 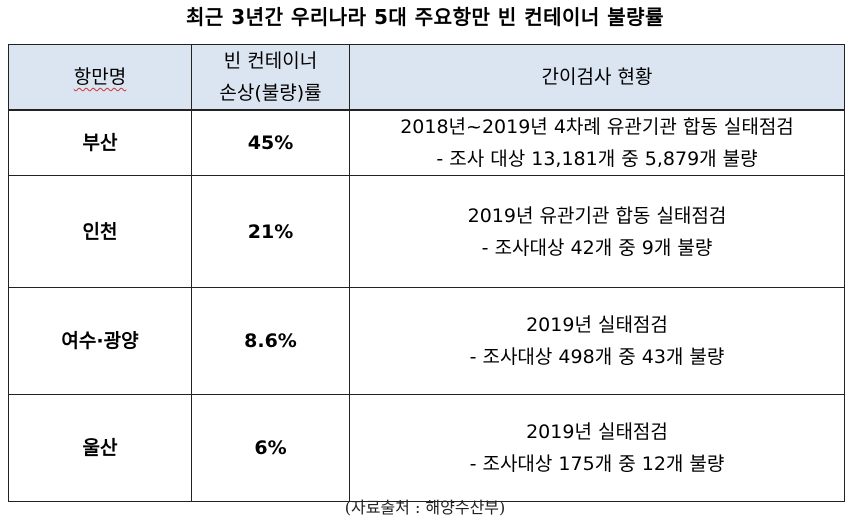 I want to click on port-name-cell: 여수·광양, so click(x=100, y=341).